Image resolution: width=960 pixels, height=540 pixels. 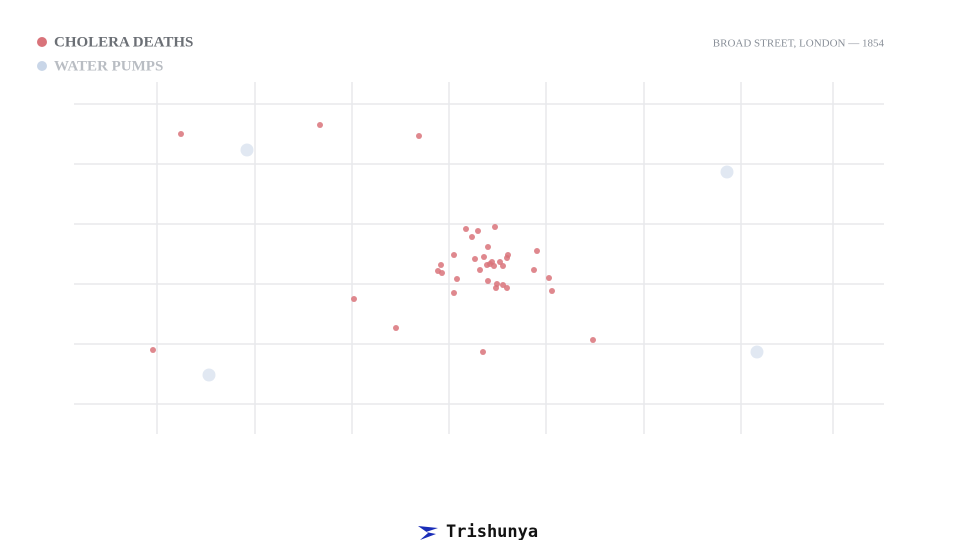 I want to click on logo-icon, so click(x=428, y=533).